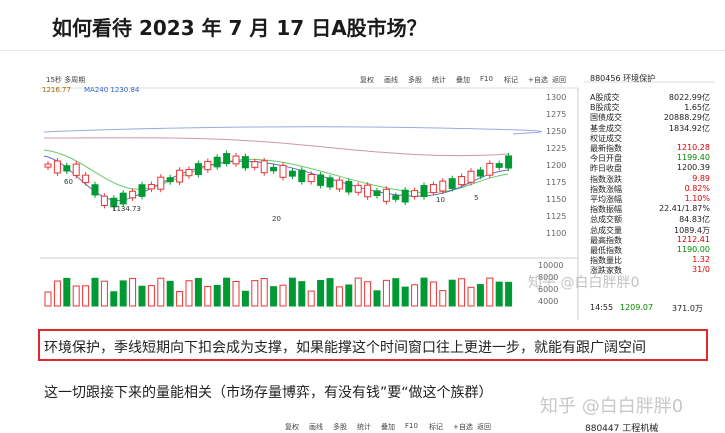 Image resolution: width=725 pixels, height=433 pixels. Describe the element at coordinates (68, 182) in the screenshot. I see `chart-label: 60` at that location.